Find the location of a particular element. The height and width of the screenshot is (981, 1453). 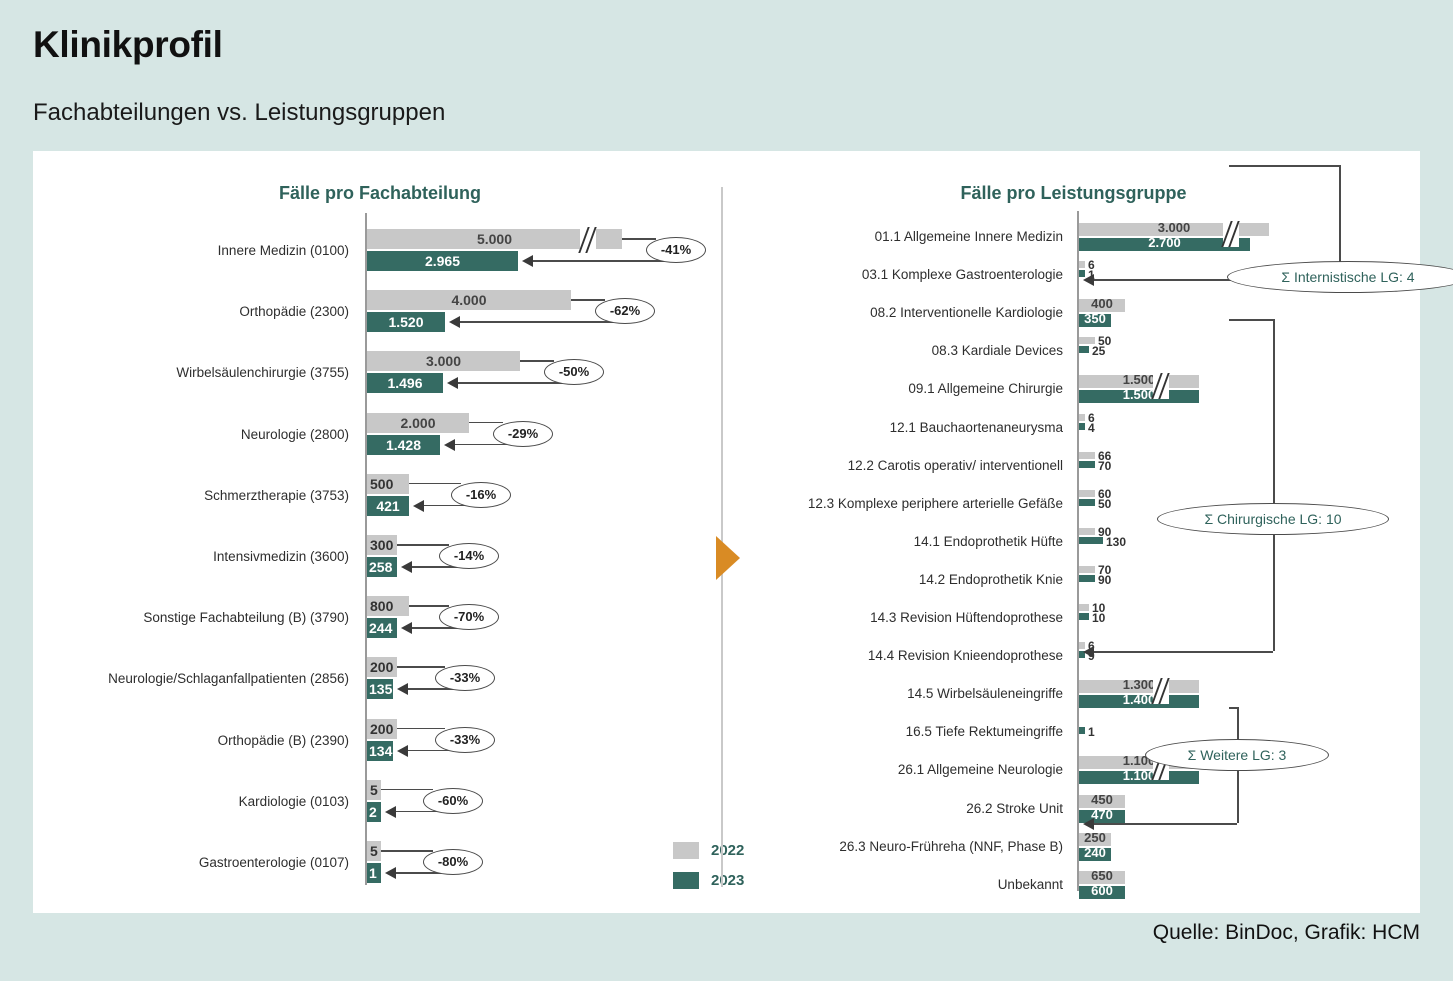

table-row: Intensivmedizin (3600) 300 258 -14% is located at coordinates (380, 559).